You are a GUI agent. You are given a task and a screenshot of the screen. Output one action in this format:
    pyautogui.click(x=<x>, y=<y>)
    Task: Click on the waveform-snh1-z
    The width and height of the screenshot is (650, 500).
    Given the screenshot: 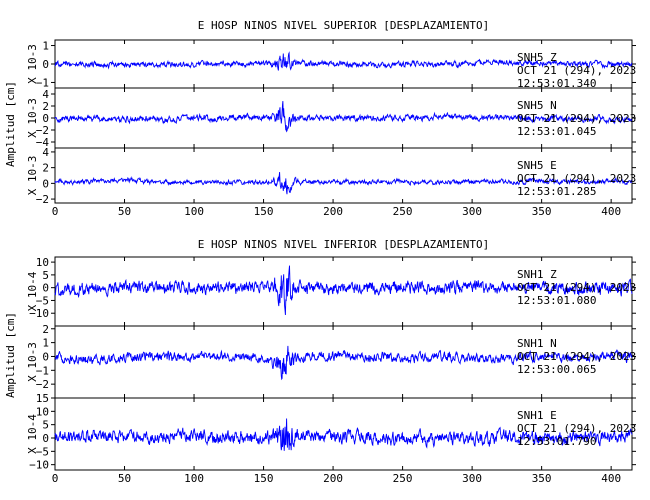 What is the action you would take?
    pyautogui.click(x=343, y=290)
    